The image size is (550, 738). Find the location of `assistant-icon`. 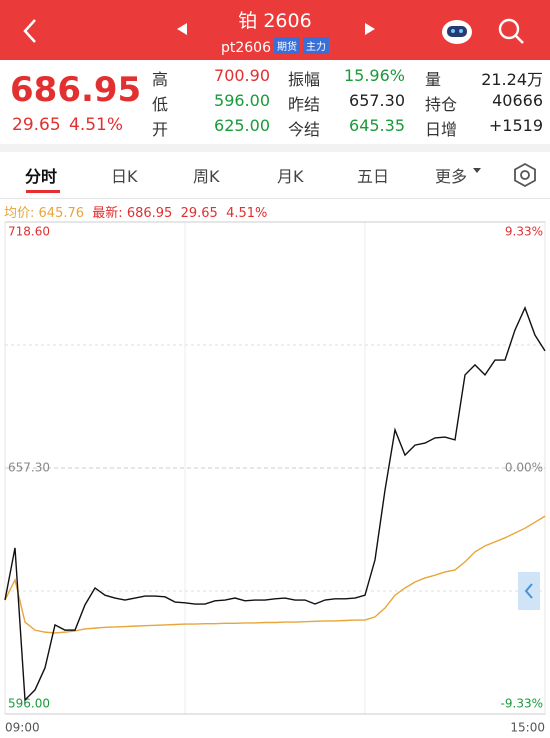

assistant-icon is located at coordinates (457, 31).